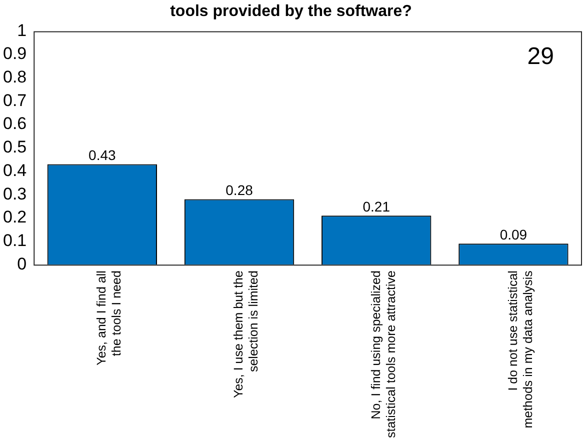 The image size is (584, 444). Describe the element at coordinates (102, 155) in the screenshot. I see `data-label: 0.43` at that location.